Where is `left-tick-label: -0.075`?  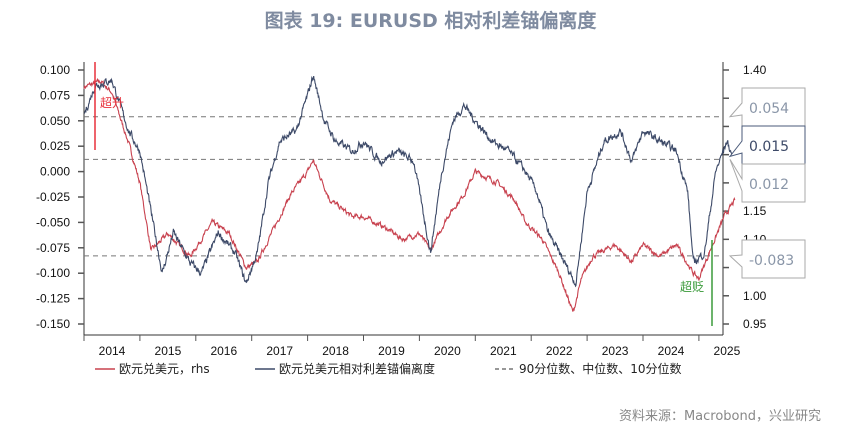
left-tick-label: -0.075 is located at coordinates (53, 248).